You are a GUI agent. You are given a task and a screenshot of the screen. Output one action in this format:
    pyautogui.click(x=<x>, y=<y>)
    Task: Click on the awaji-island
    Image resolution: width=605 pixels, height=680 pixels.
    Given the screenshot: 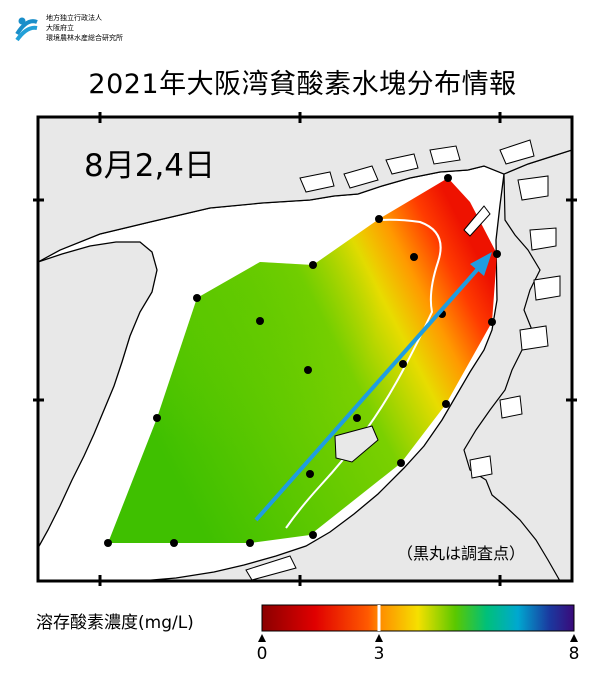 What is the action you would take?
    pyautogui.click(x=98, y=395)
    